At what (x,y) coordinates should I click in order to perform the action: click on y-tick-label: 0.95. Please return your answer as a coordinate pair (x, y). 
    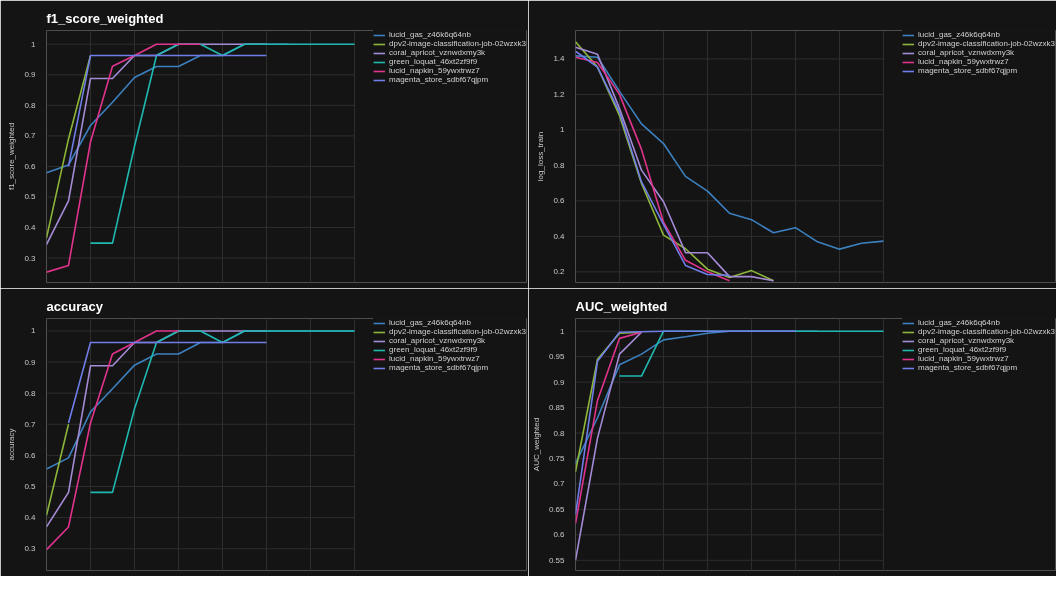
    Looking at the image, I should click on (557, 357).